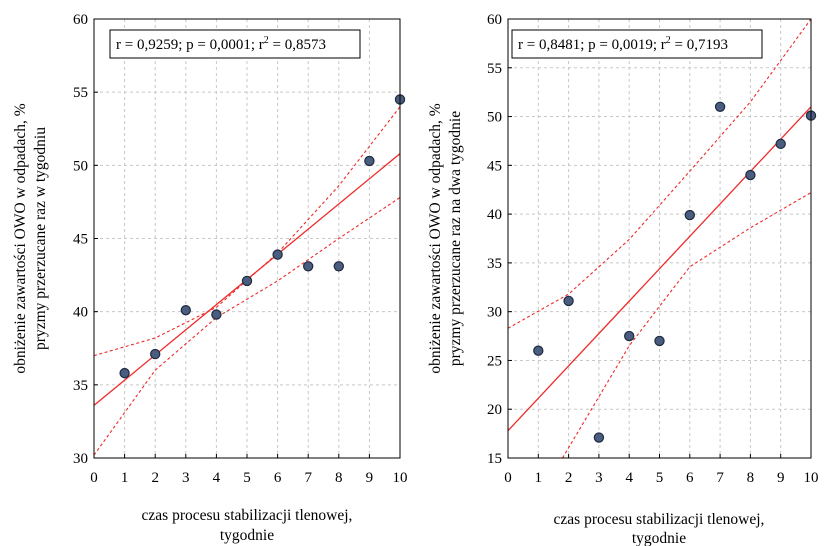 Image resolution: width=825 pixels, height=546 pixels. What do you see at coordinates (40, 238) in the screenshot?
I see `y-axis-label-line2: pryzmy przerzucane raz w tygodniu` at bounding box center [40, 238].